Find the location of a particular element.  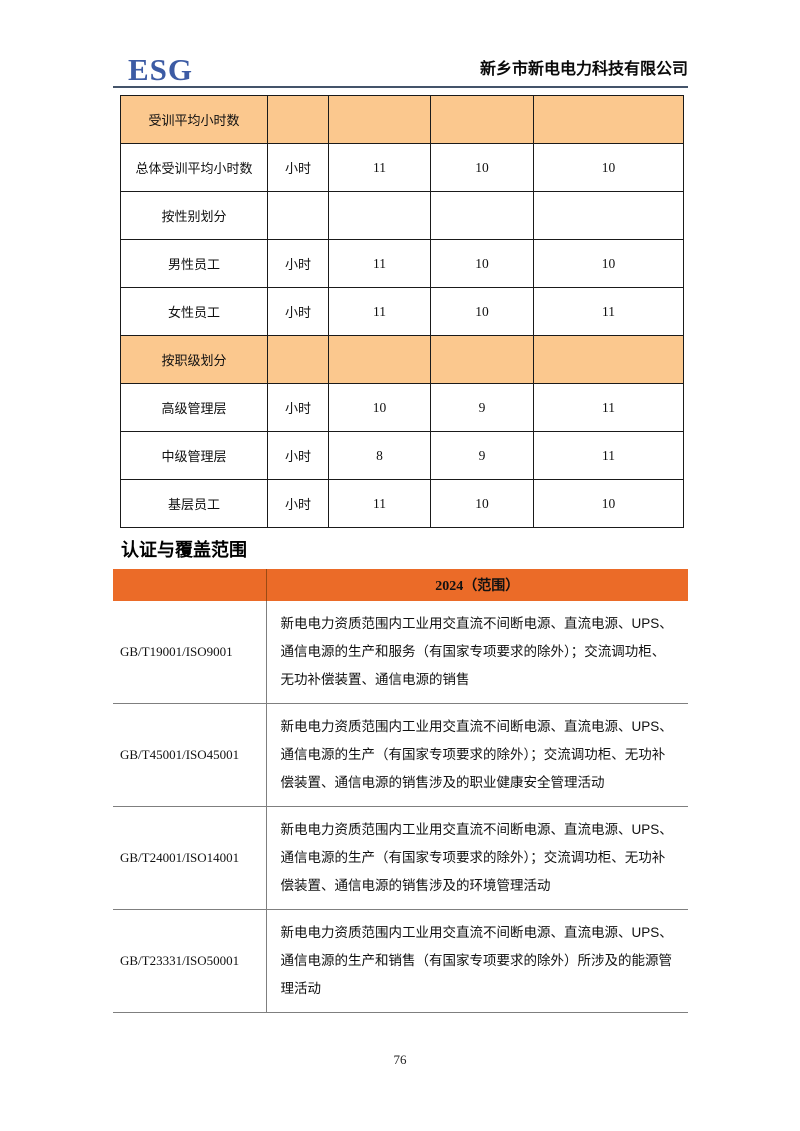

table-row: 受训平均小时数 is located at coordinates (402, 119).